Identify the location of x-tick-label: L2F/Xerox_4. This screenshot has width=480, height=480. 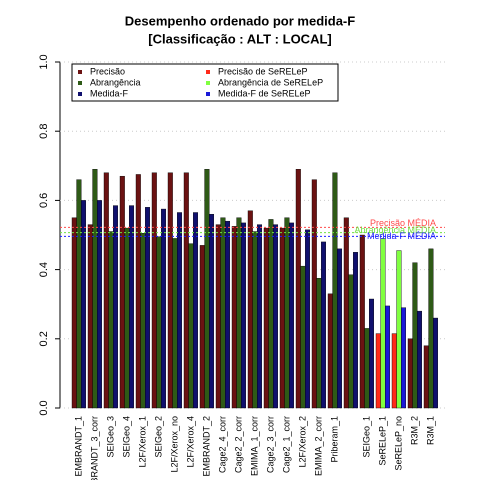
(190, 442).